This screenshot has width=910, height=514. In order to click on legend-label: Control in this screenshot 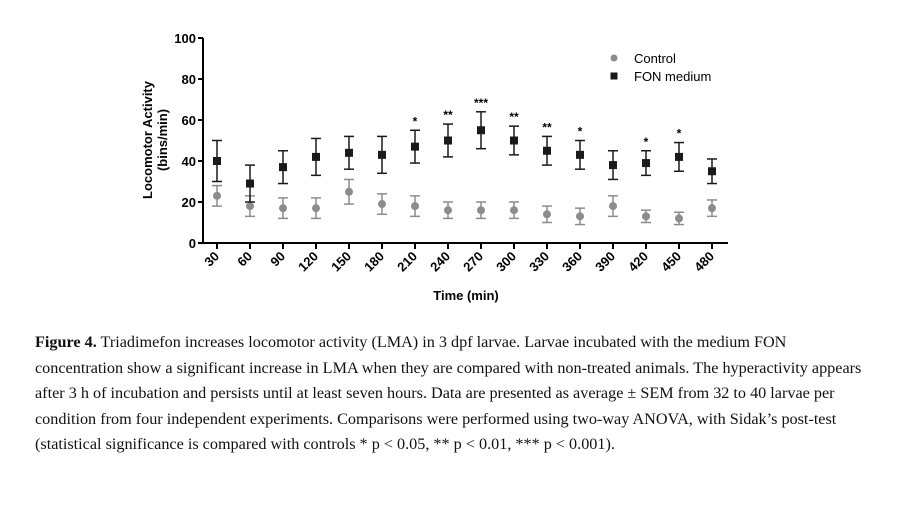, I will do `click(655, 58)`.